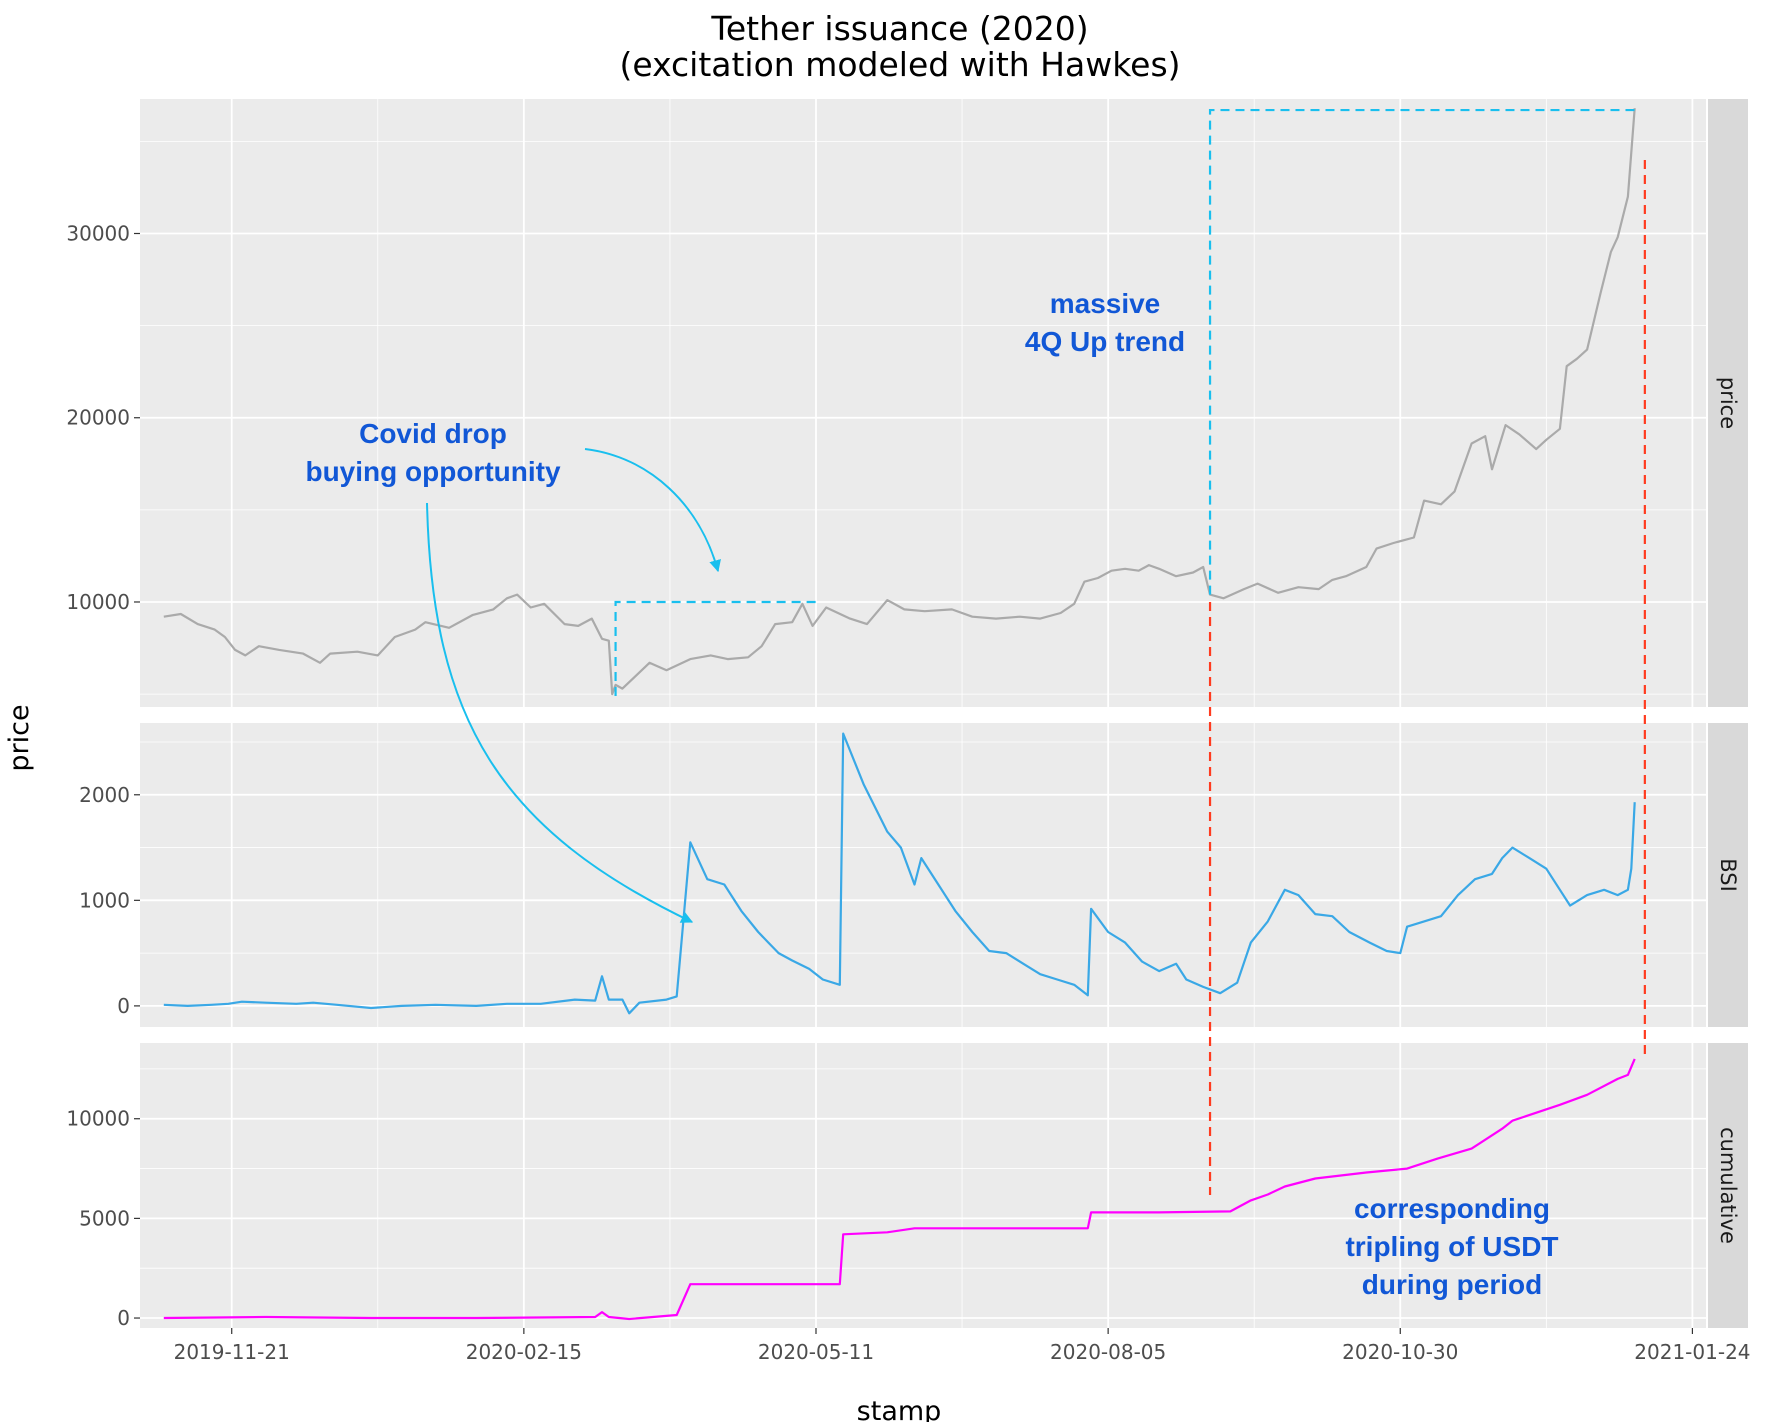  Describe the element at coordinates (899, 1409) in the screenshot. I see `x-axis-title: stamp` at that location.